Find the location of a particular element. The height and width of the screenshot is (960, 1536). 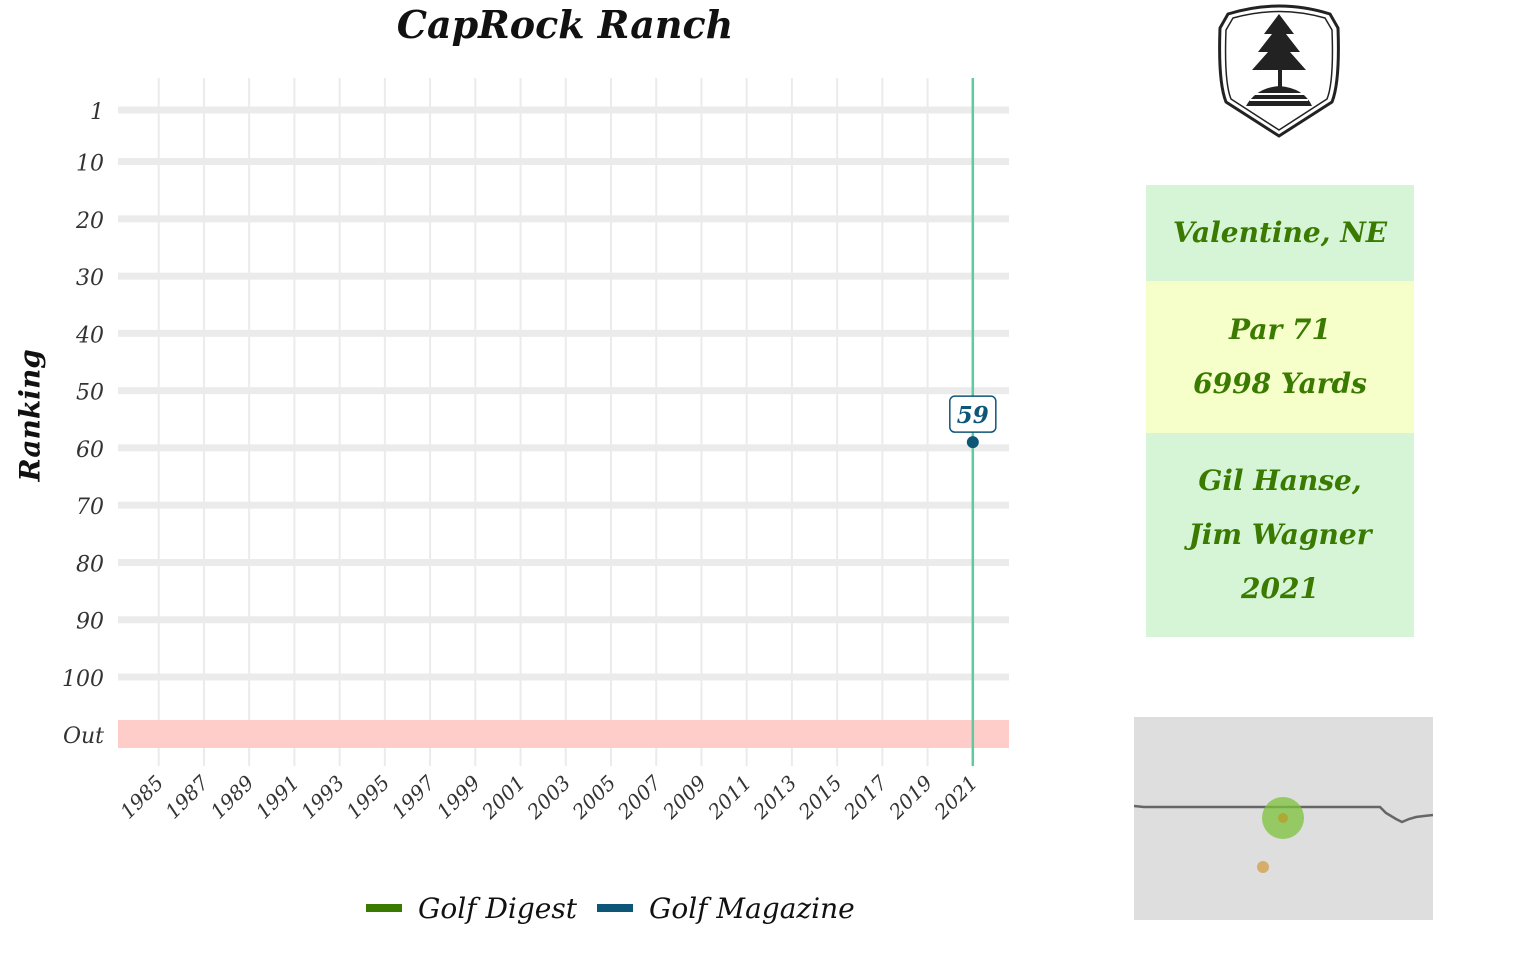

x-tick-label: 2013 is located at coordinates (775, 798).